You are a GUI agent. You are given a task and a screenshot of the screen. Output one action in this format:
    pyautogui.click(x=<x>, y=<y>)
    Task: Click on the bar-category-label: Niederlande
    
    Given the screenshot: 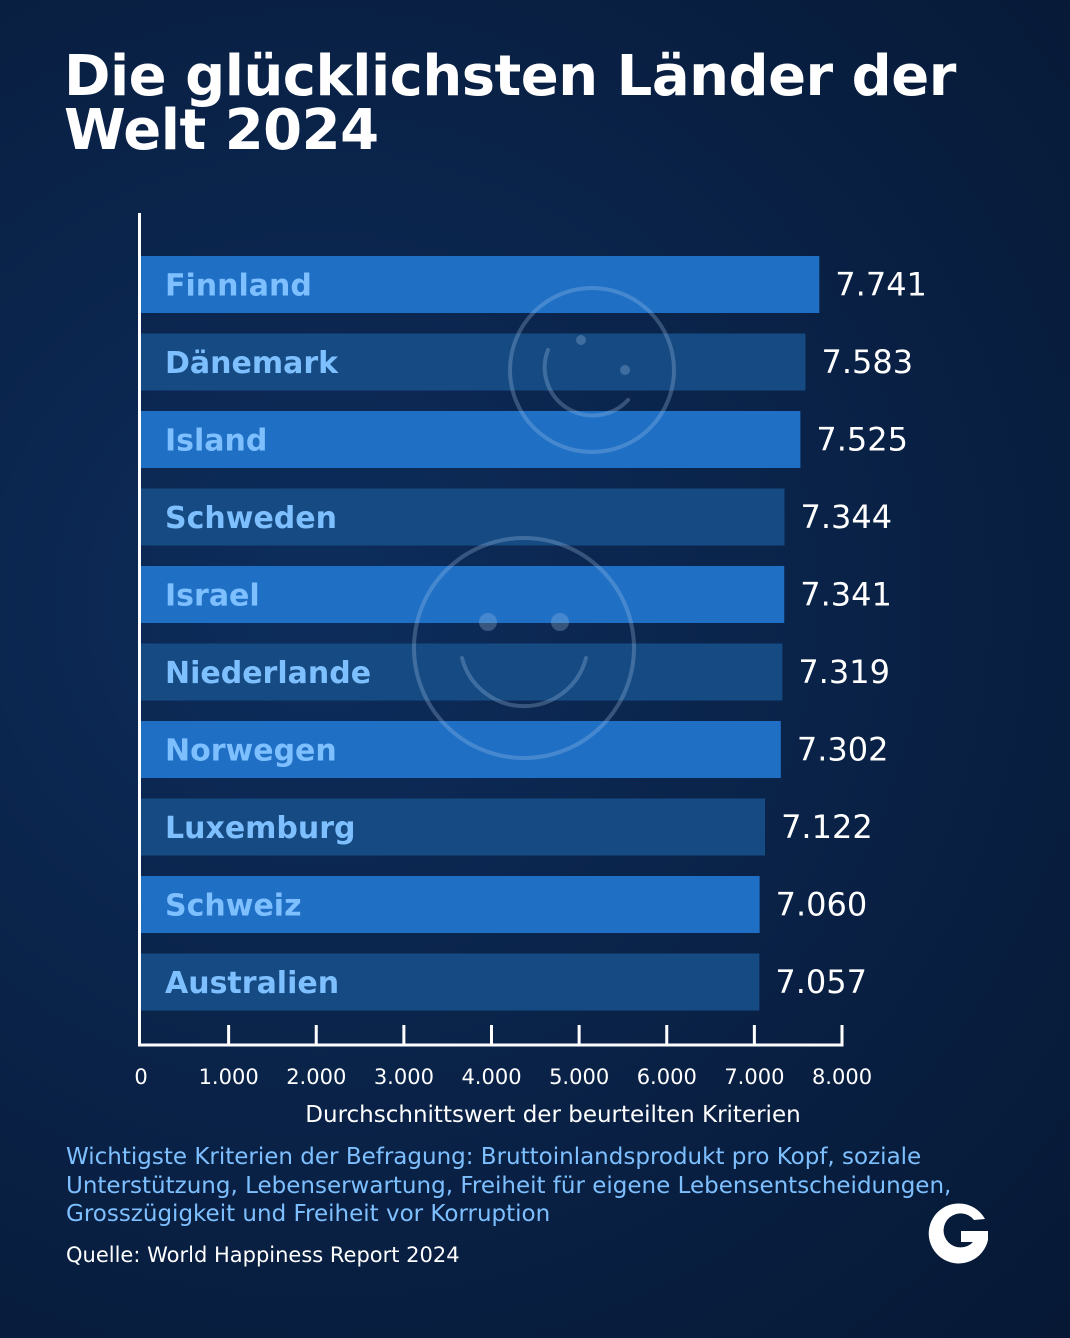 What is the action you would take?
    pyautogui.click(x=268, y=673)
    